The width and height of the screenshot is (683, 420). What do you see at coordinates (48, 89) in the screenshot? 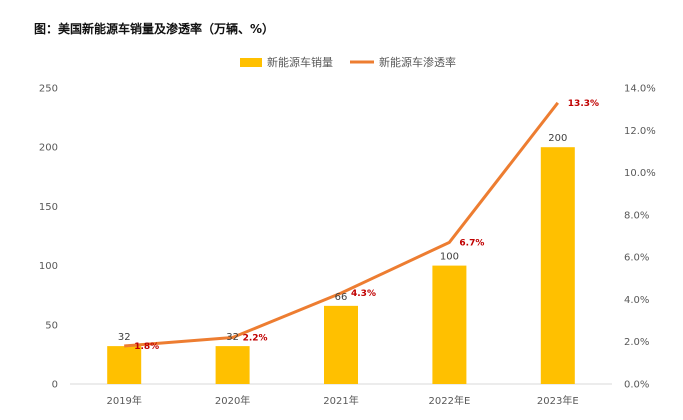
I see `y-left-tick-label: 250` at bounding box center [48, 89].